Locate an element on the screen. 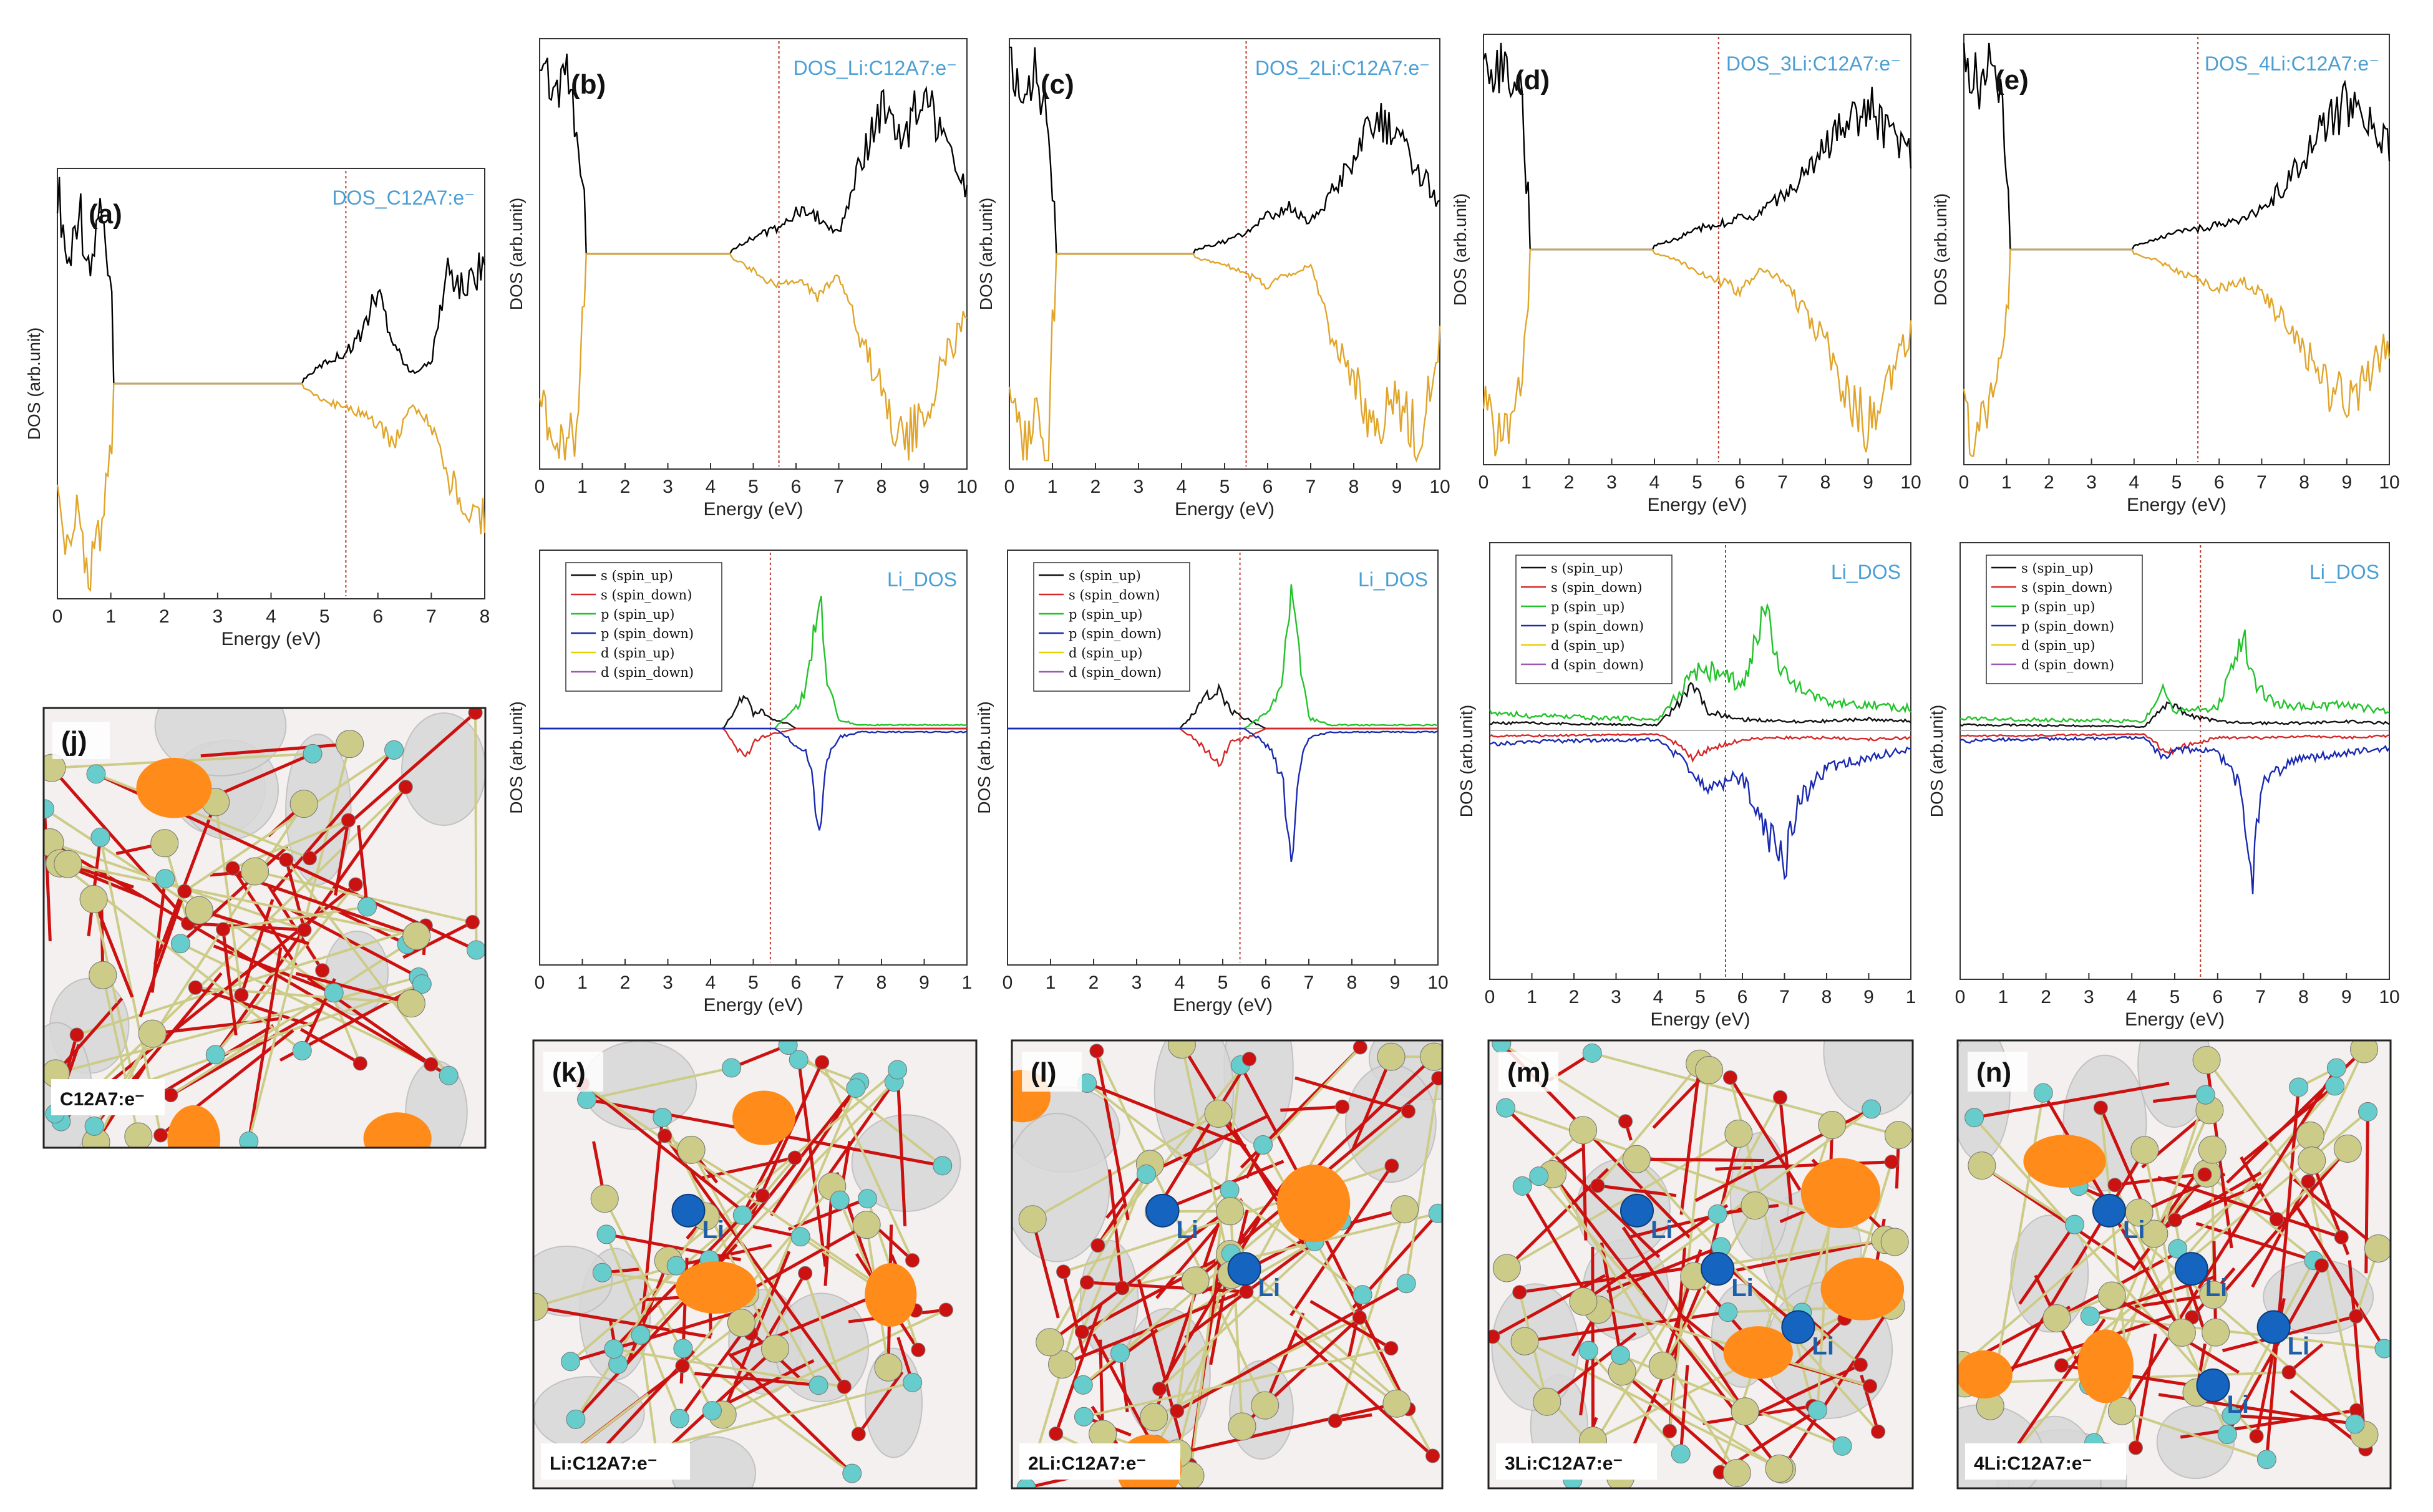 The height and width of the screenshot is (1512, 2433). cage-isosurface is located at coordinates (573, 1281).